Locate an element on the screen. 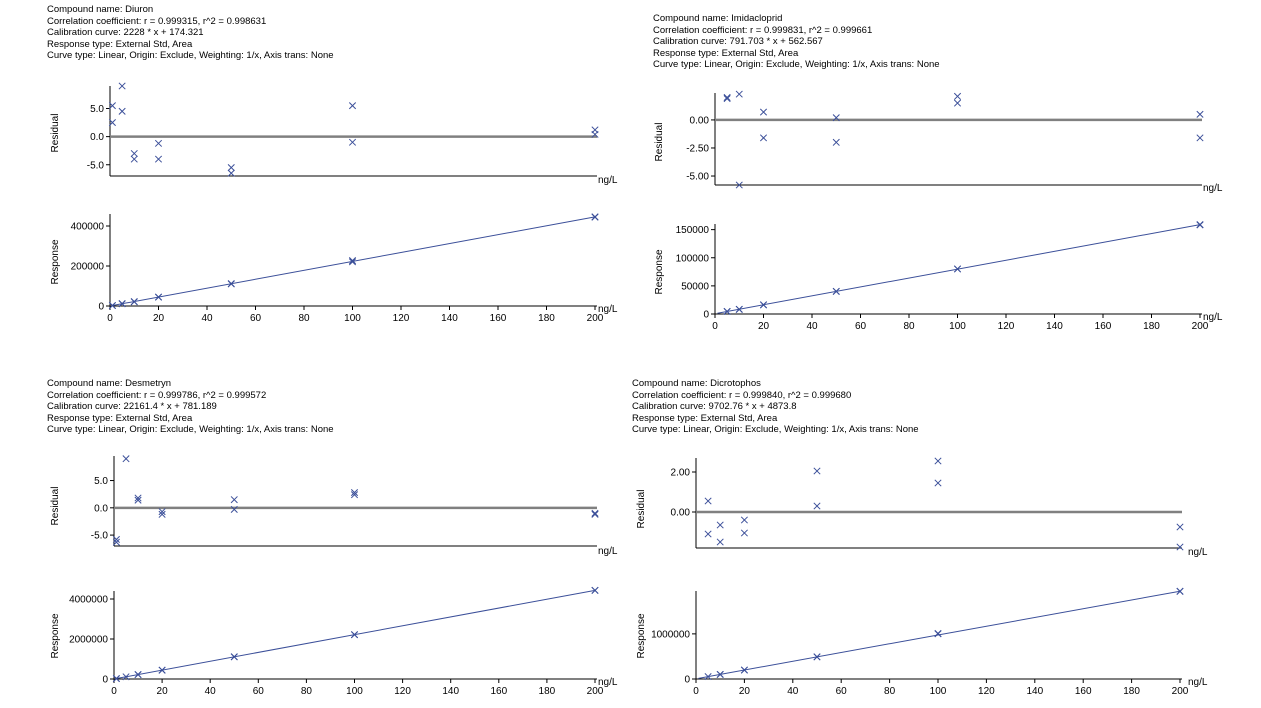  residual-y-tick-label: 2.00 is located at coordinates (681, 473).